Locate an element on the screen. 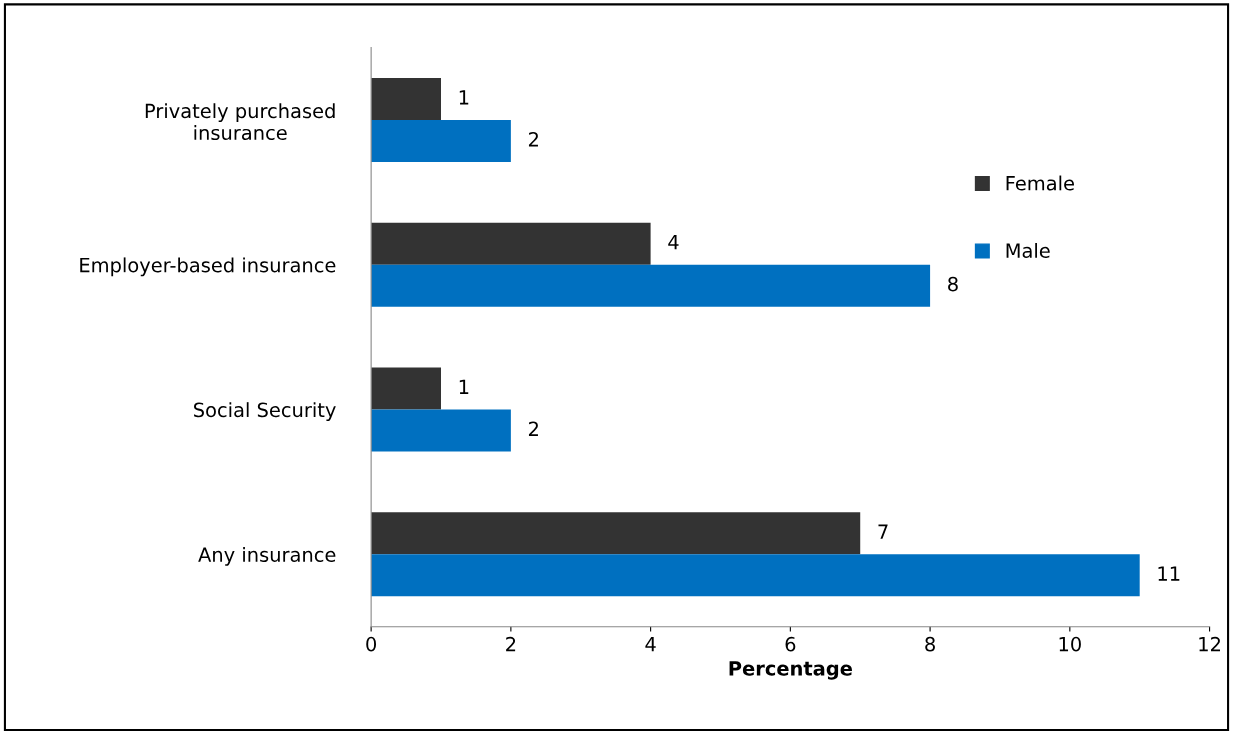 The image size is (1233, 733). y-tick-label: Employer-based insurance is located at coordinates (208, 267).